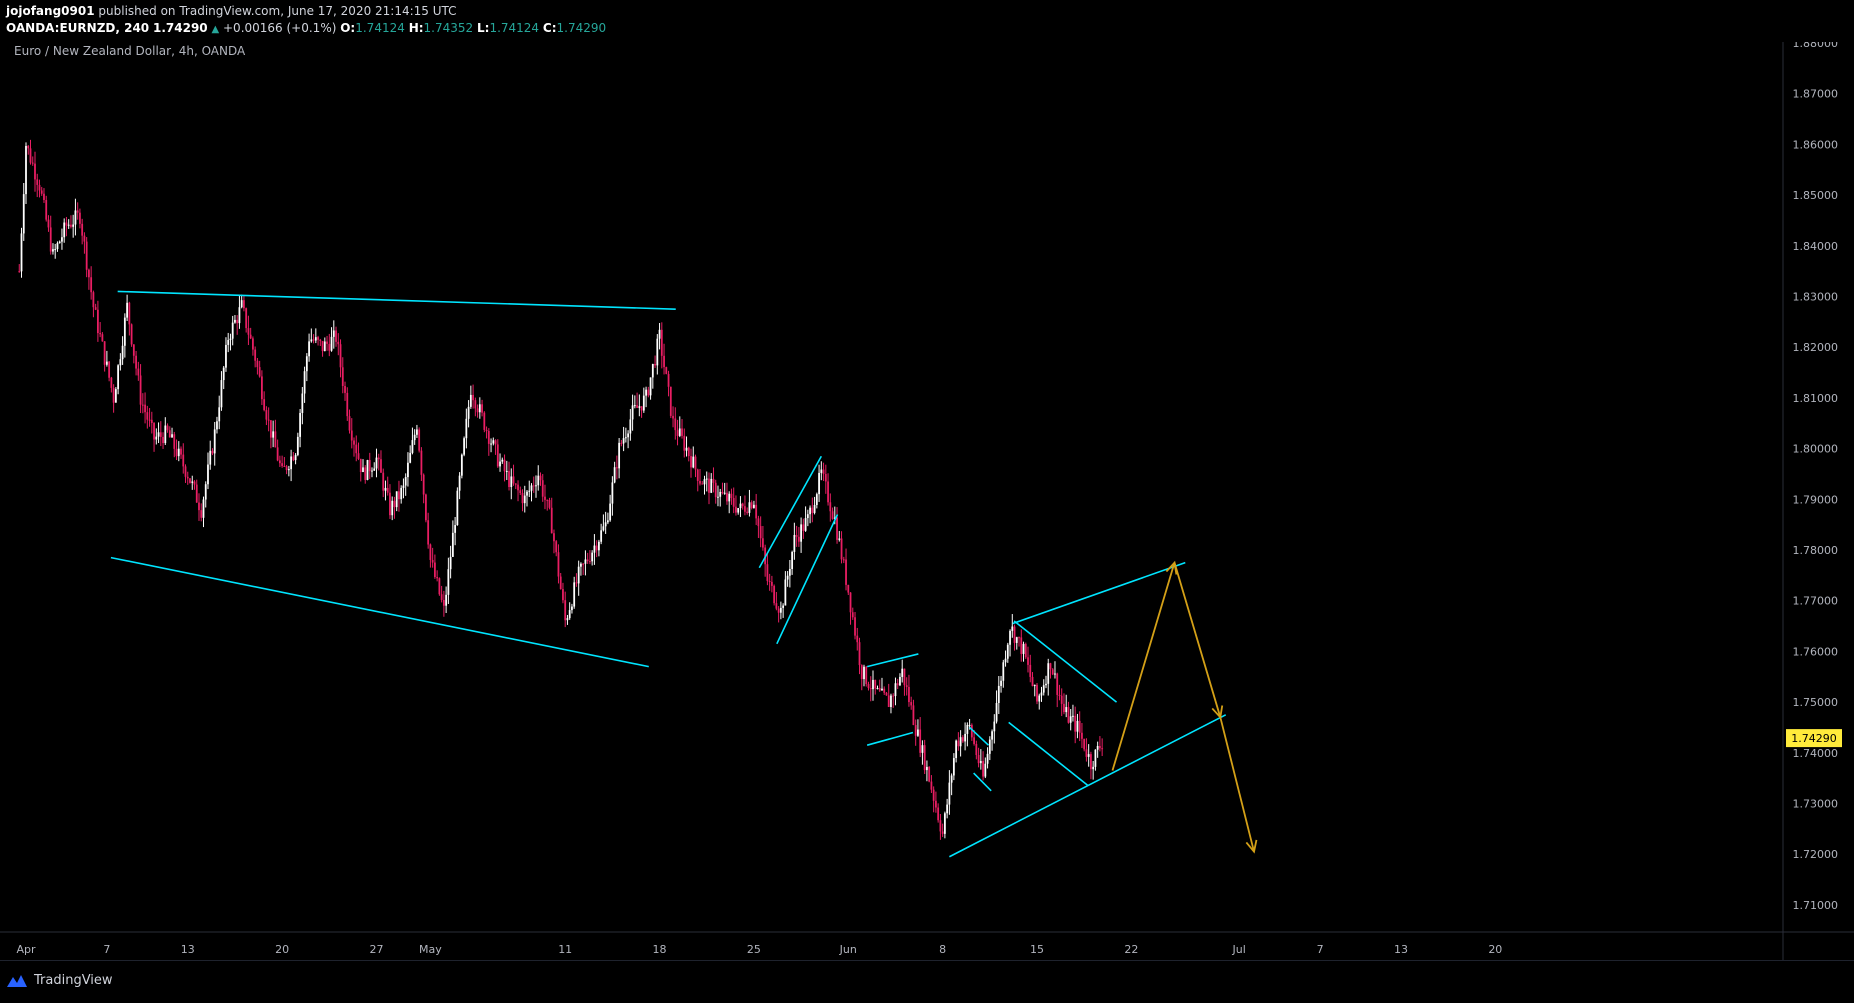 The image size is (1854, 1003). I want to click on x-tick-label: Jun, so click(848, 949).